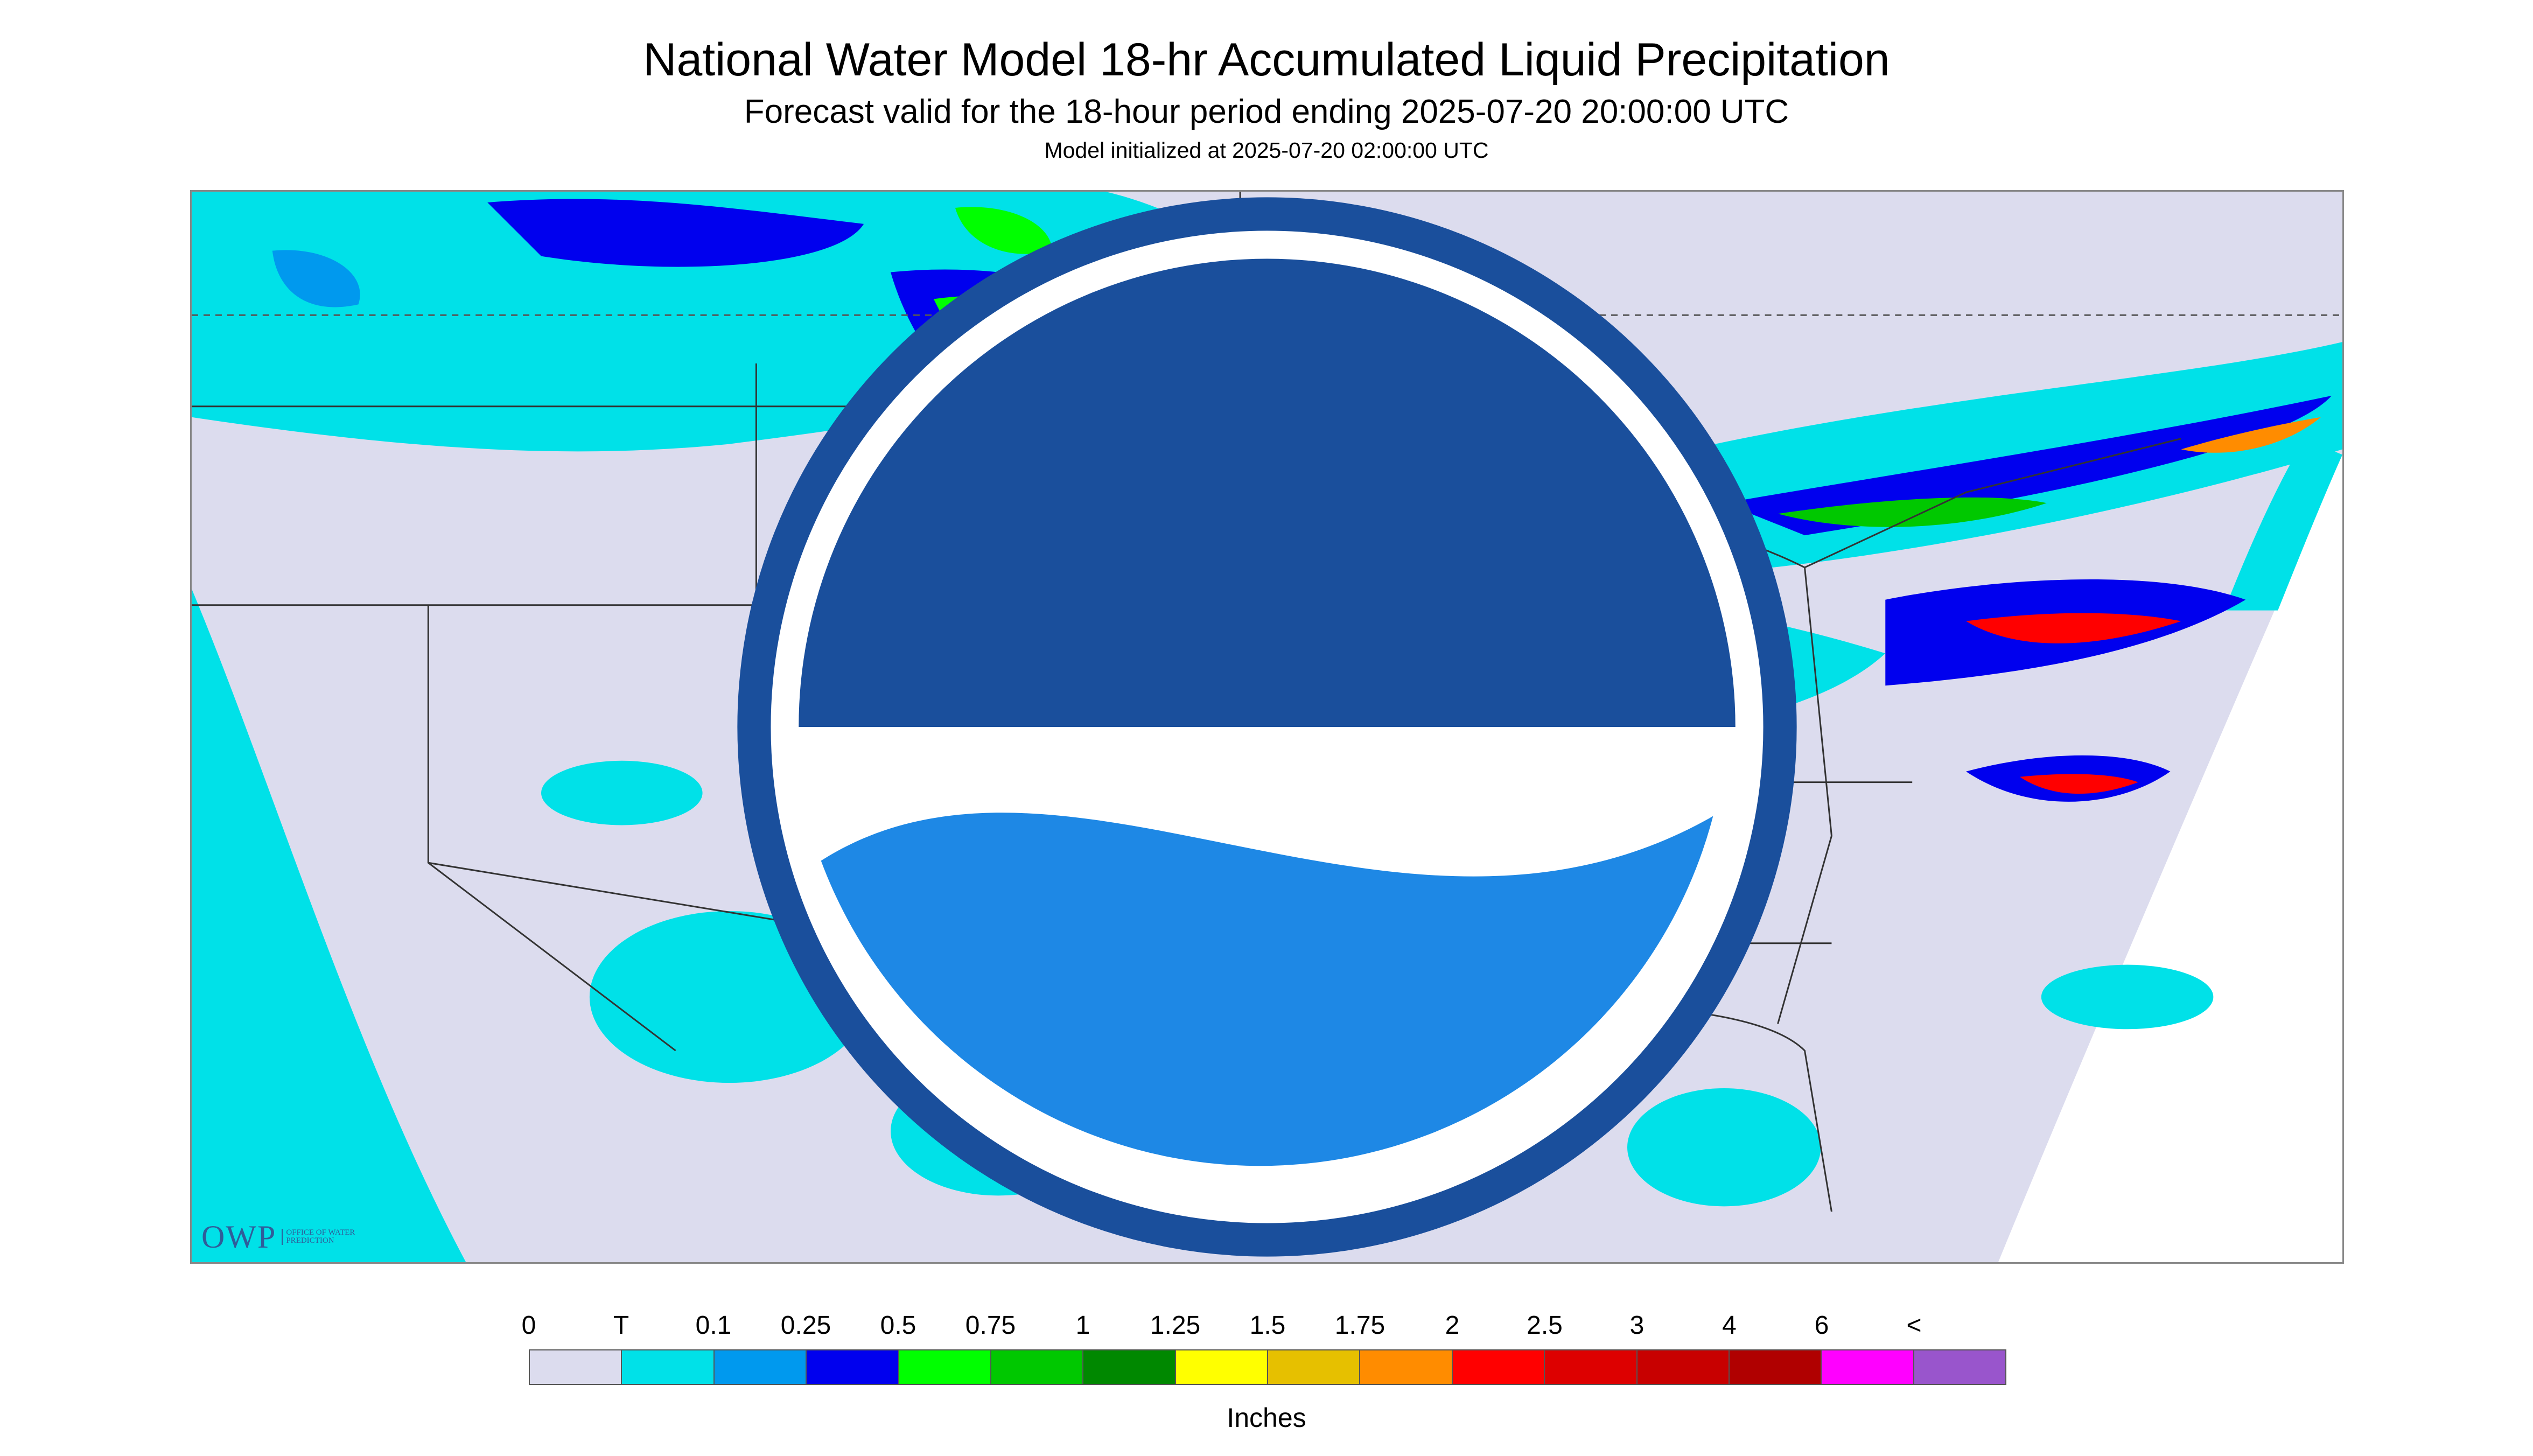  I want to click on legend-label: 1, so click(1082, 1325).